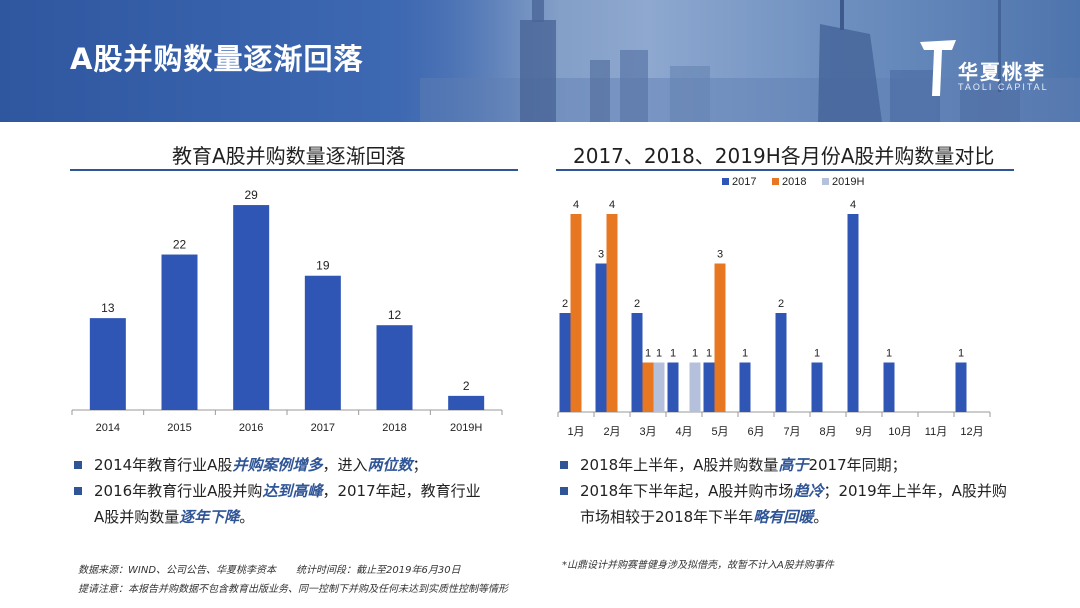  Describe the element at coordinates (611, 432) in the screenshot. I see `x-tick-label-2月: 2月` at that location.